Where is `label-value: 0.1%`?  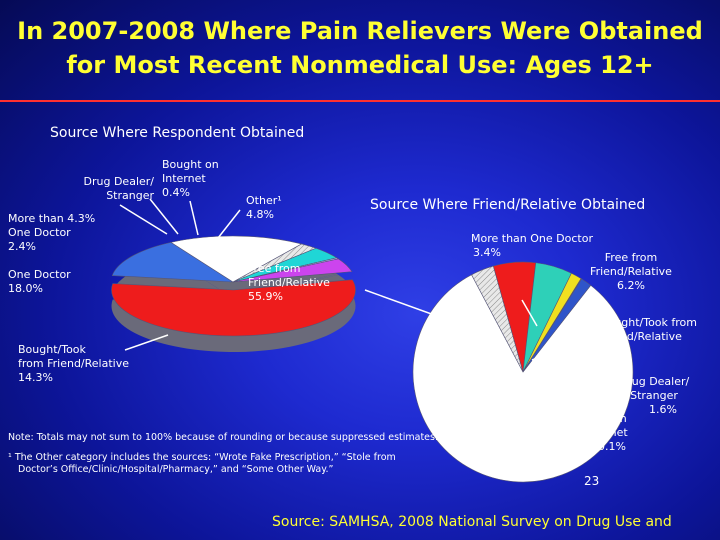
label-value: 0.1% is located at coordinates (612, 446).